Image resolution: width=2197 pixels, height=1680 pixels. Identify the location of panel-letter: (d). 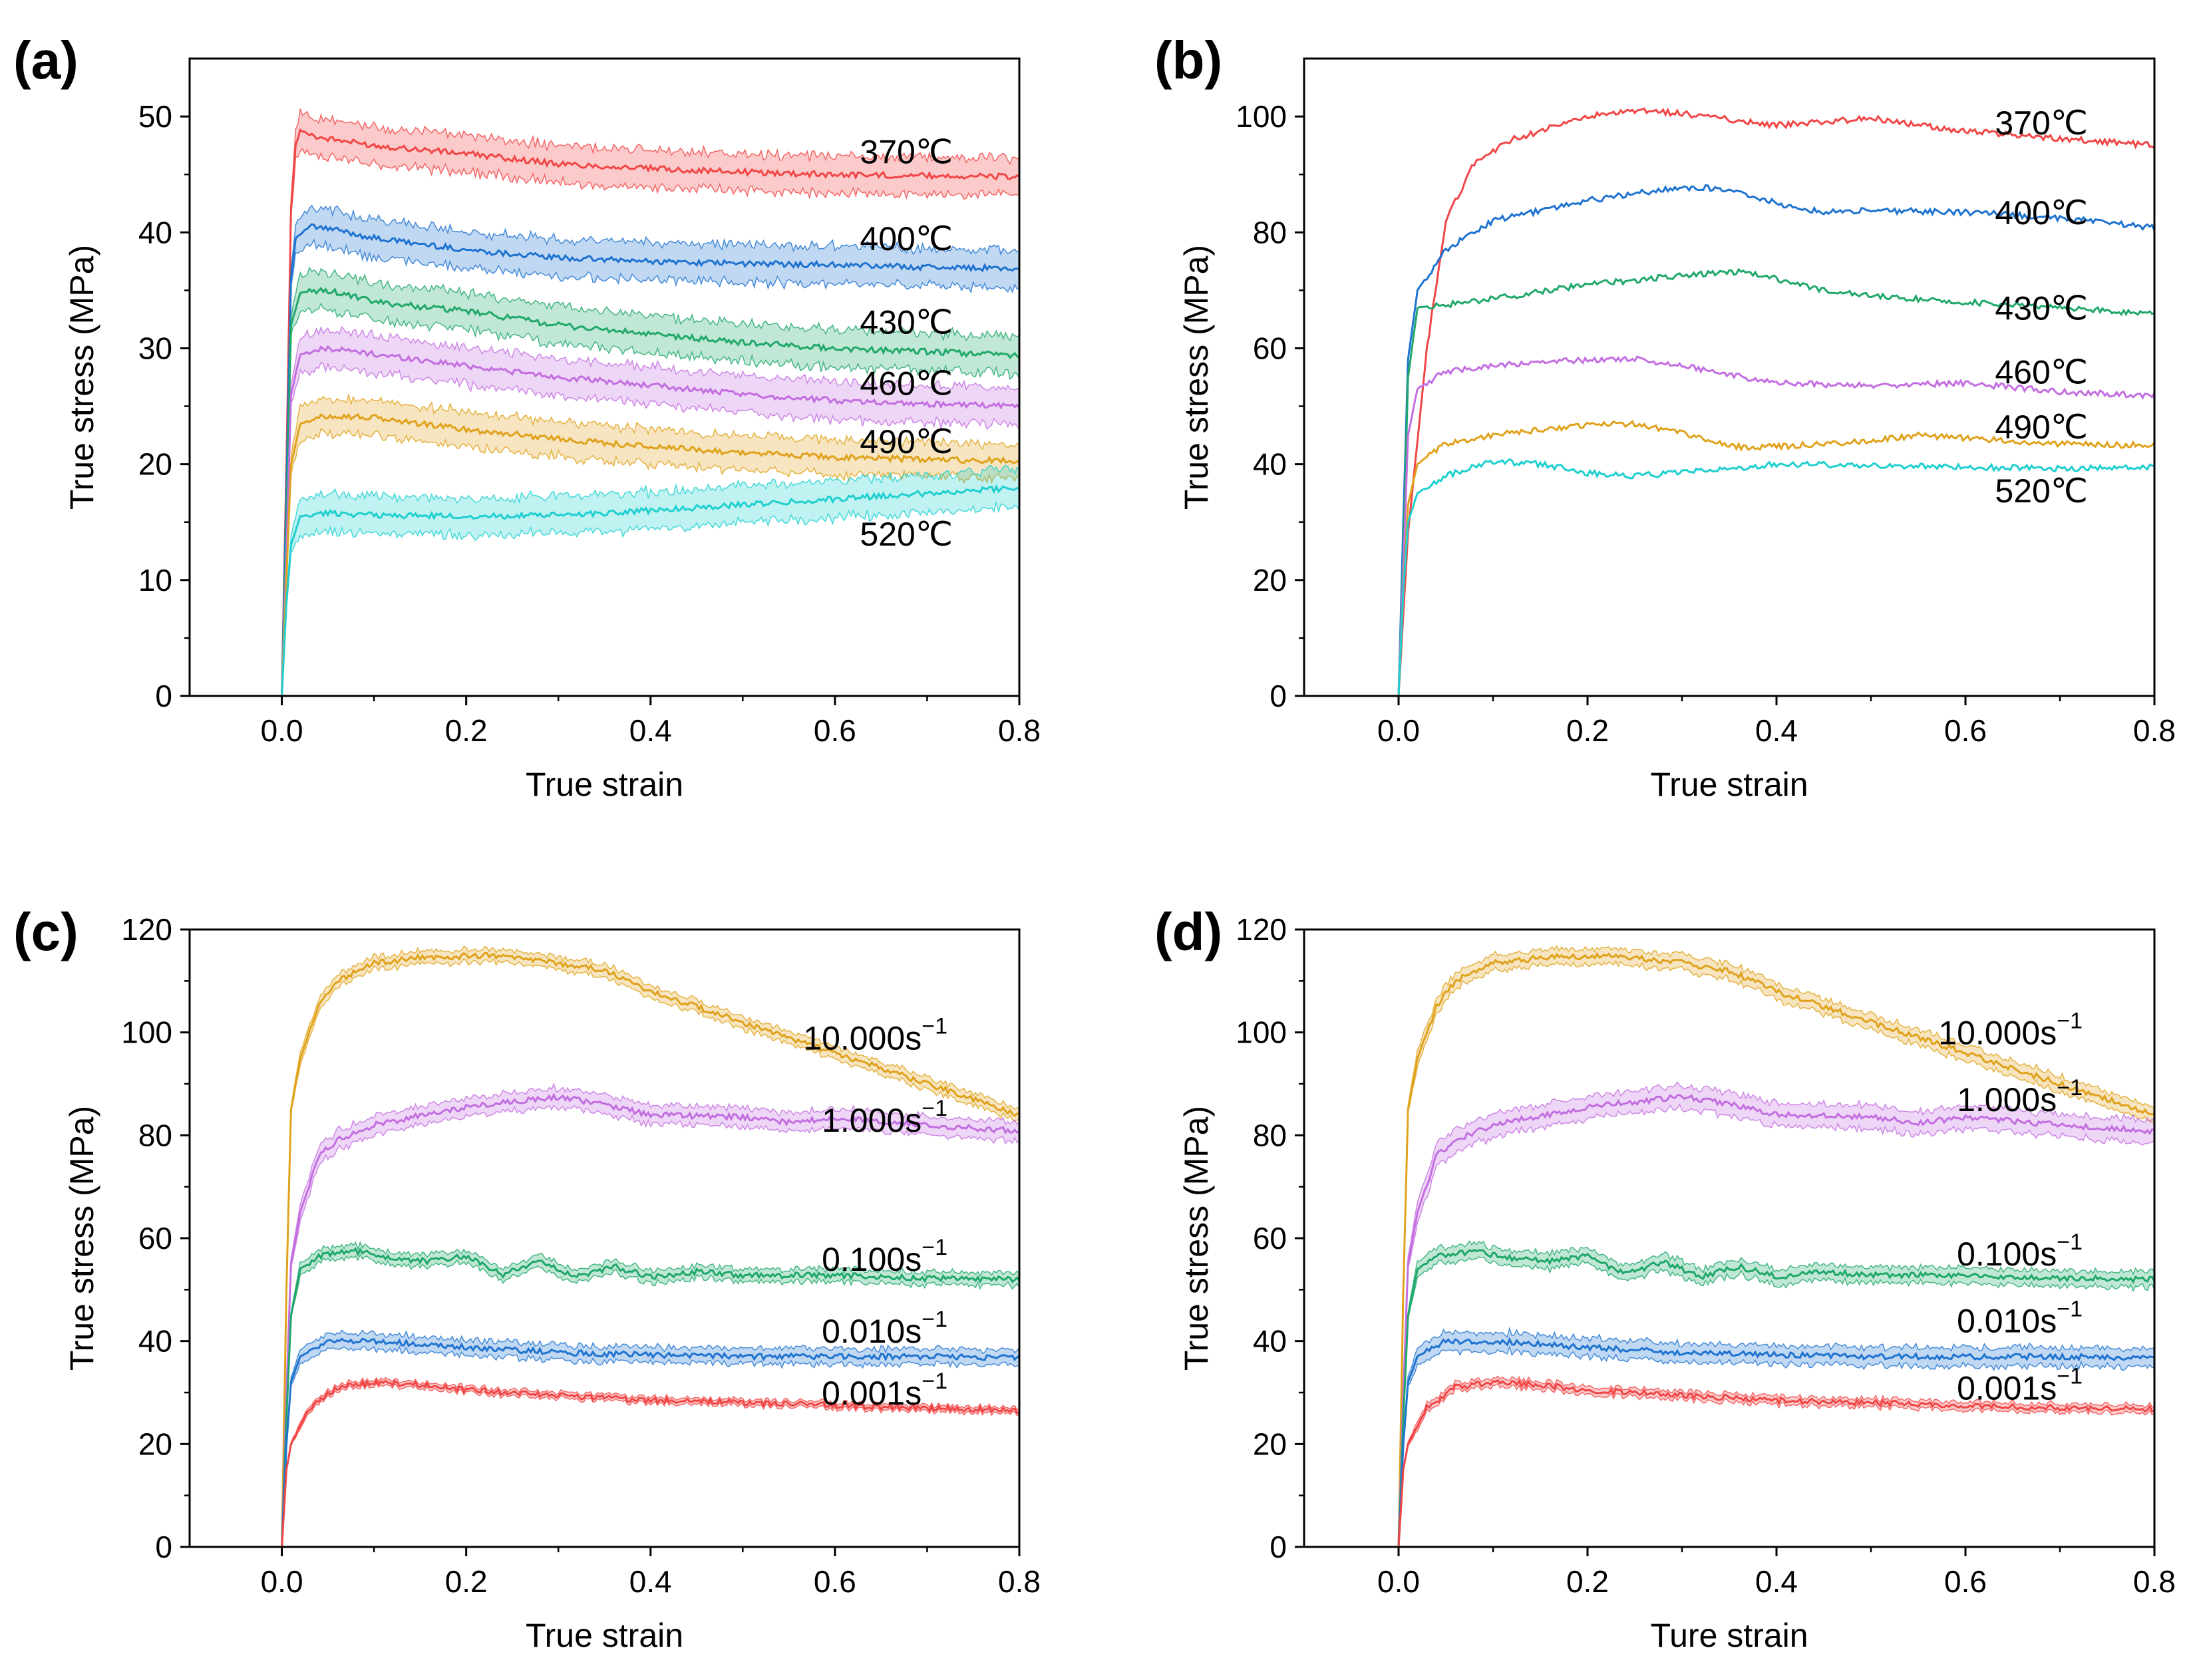
(1188, 931).